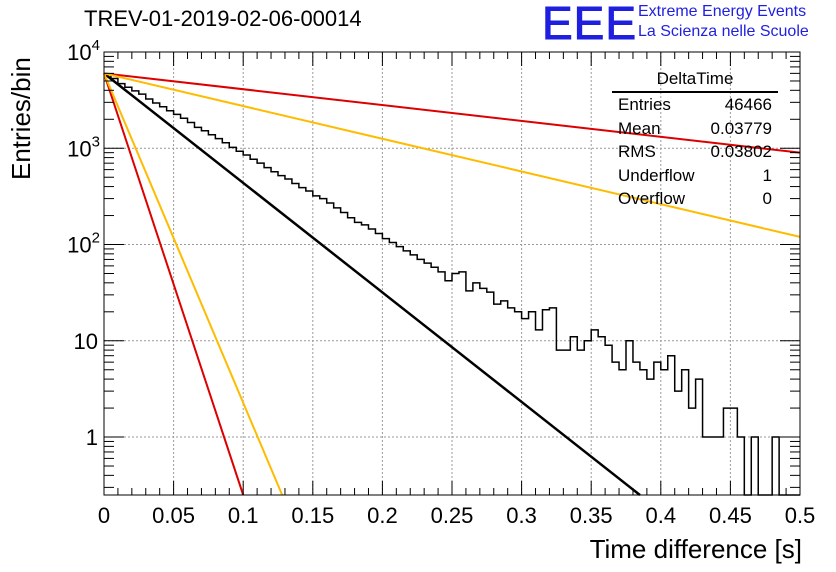 The height and width of the screenshot is (572, 836). I want to click on stats-label: Overflow, so click(652, 198).